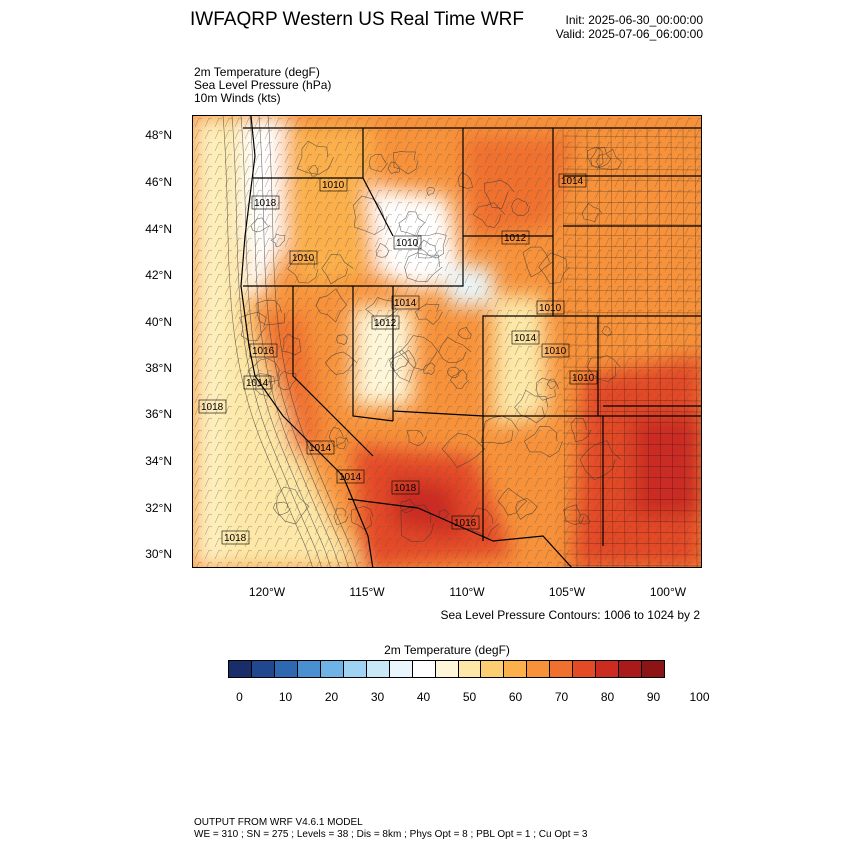  What do you see at coordinates (158, 322) in the screenshot?
I see `lat-label-40: 40°N` at bounding box center [158, 322].